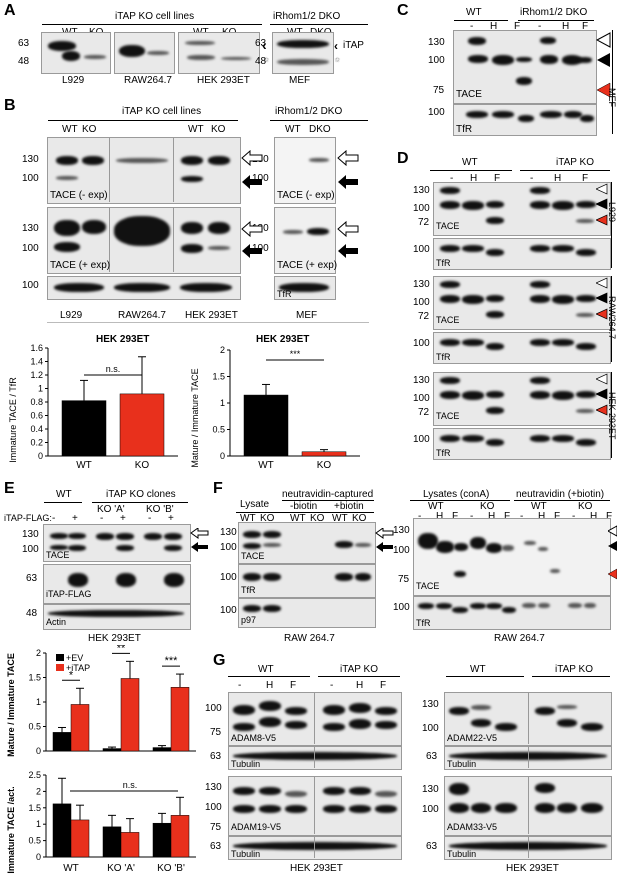 The width and height of the screenshot is (617, 877). What do you see at coordinates (71, 868) in the screenshot?
I see `e2-xlabel-0: WT` at bounding box center [71, 868].